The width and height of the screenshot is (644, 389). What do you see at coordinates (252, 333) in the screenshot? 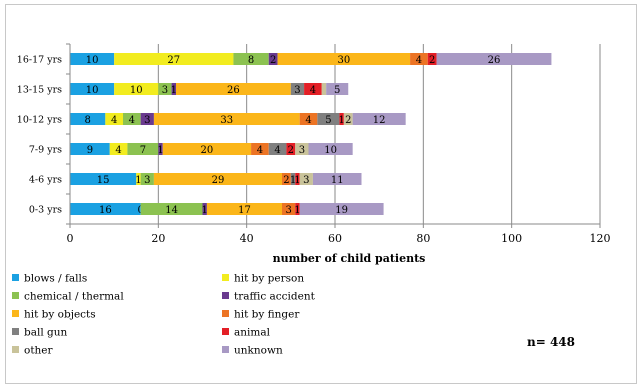
I see `legend-label: animal` at bounding box center [252, 333].